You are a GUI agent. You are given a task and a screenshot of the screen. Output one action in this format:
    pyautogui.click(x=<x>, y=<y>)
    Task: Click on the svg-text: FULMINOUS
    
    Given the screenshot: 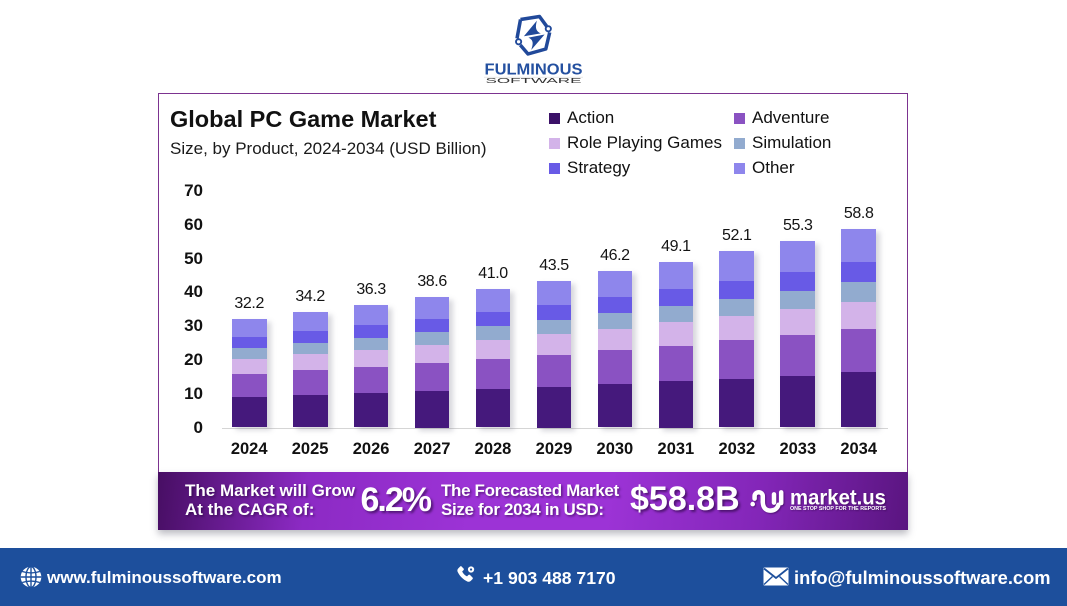 What is the action you would take?
    pyautogui.click(x=534, y=70)
    